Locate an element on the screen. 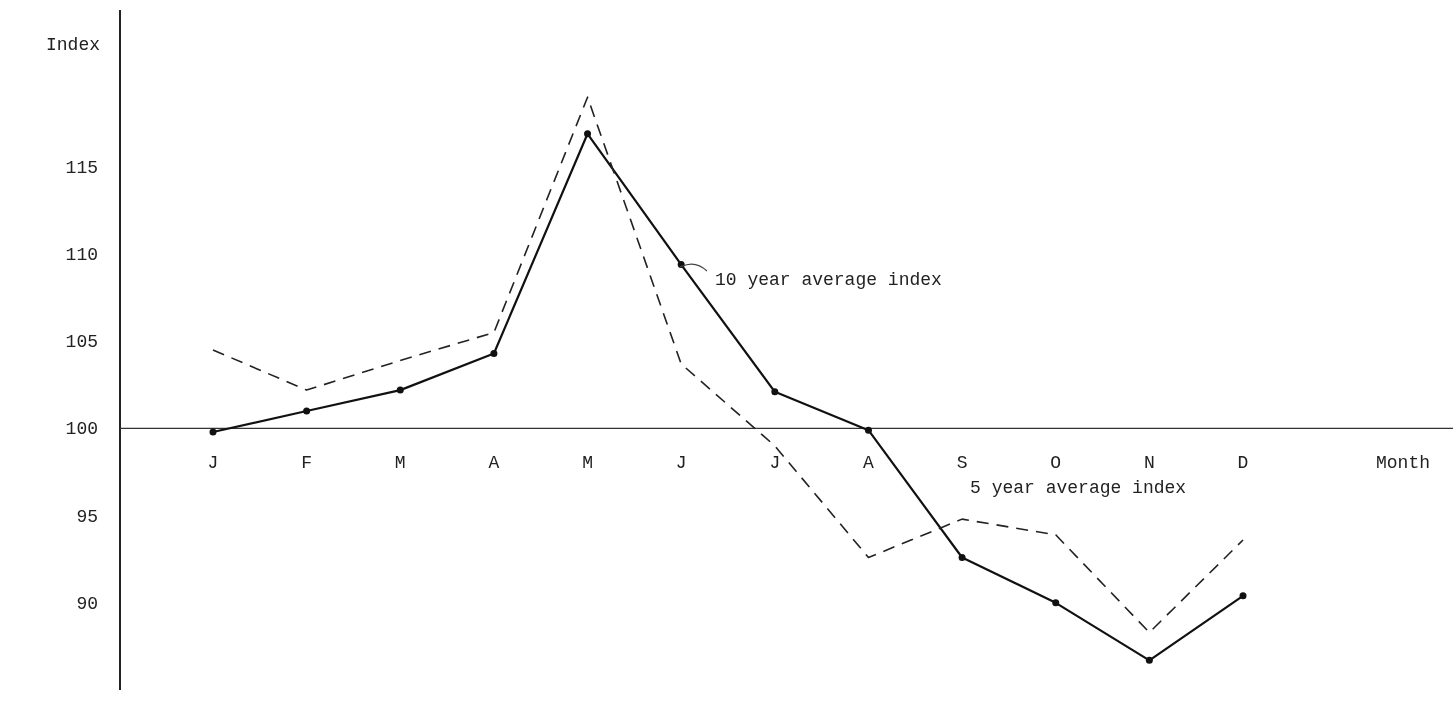  series-label: 10 year average index is located at coordinates (828, 280).